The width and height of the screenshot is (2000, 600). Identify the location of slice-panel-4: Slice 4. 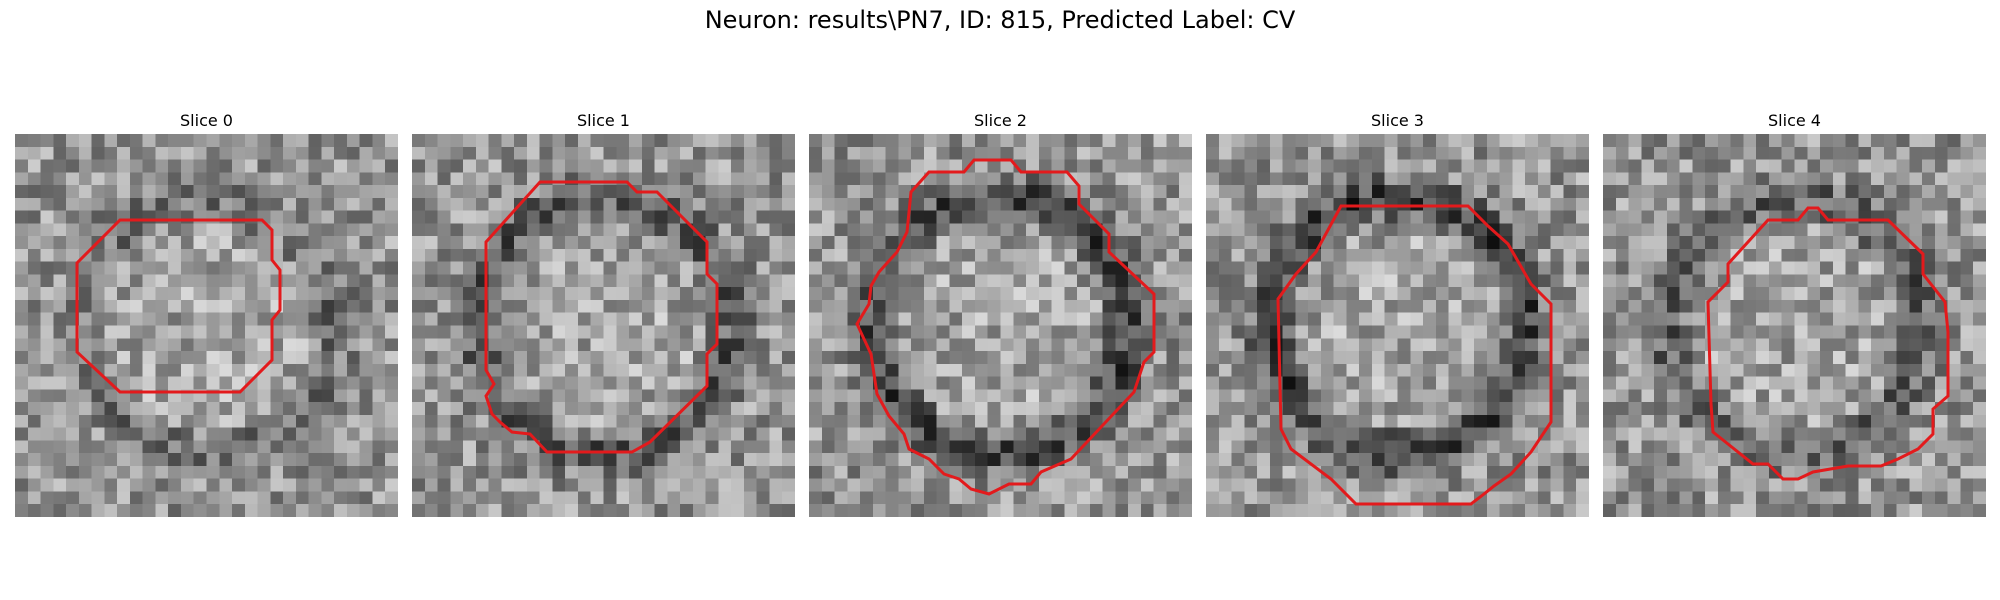
(1794, 312).